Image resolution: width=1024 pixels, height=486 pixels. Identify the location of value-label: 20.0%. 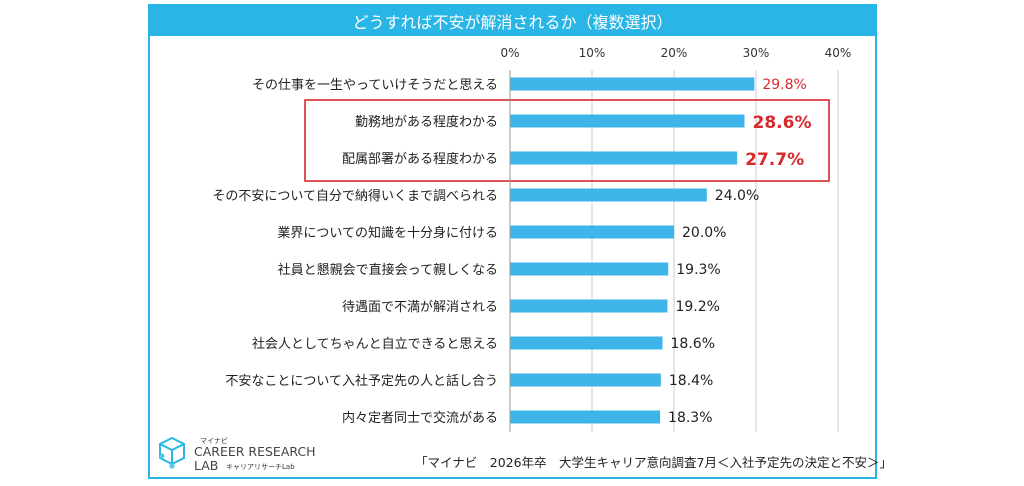
(704, 233).